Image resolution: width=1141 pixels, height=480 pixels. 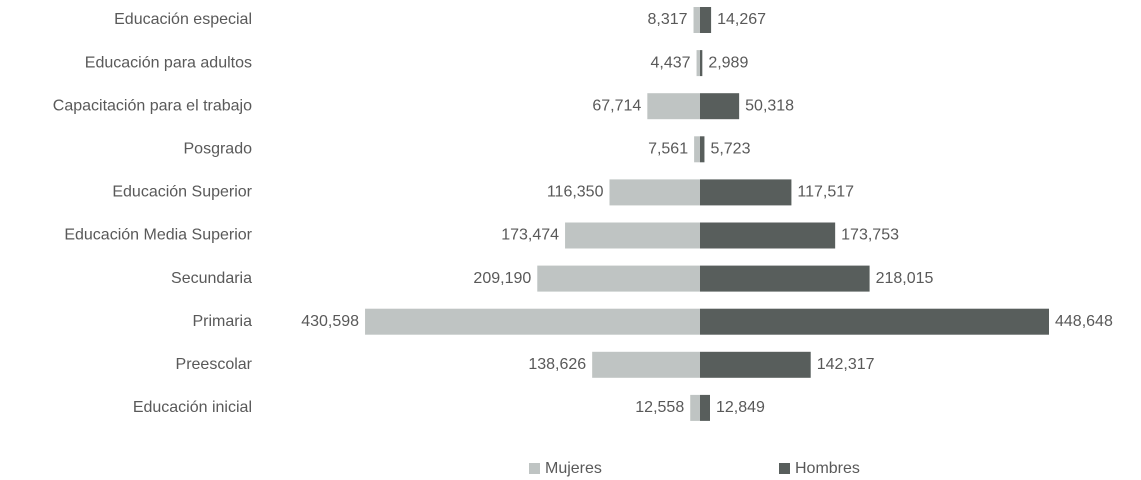 I want to click on data-label: 209,190, so click(x=502, y=278).